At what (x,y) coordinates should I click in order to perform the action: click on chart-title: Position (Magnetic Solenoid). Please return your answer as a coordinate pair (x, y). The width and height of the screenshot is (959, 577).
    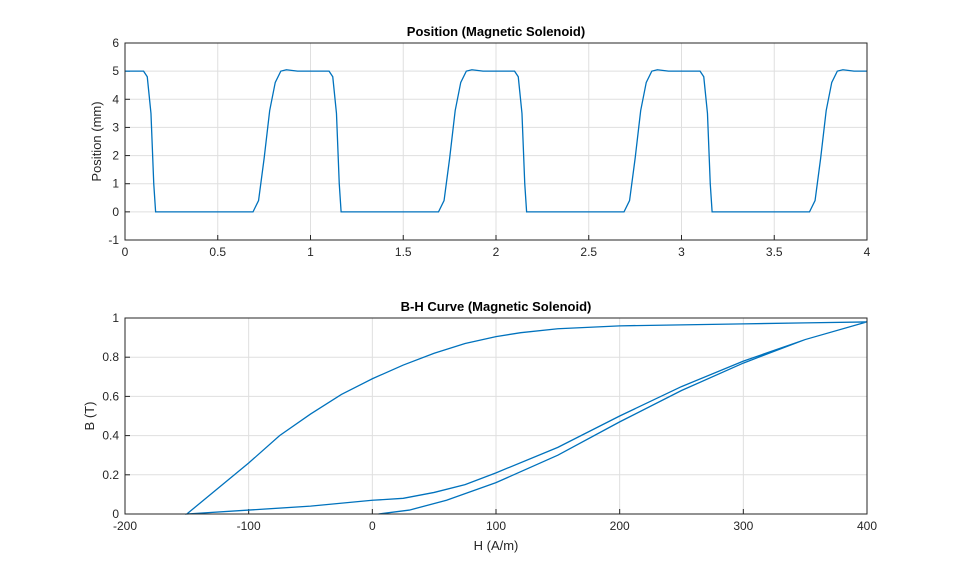
    Looking at the image, I should click on (496, 31).